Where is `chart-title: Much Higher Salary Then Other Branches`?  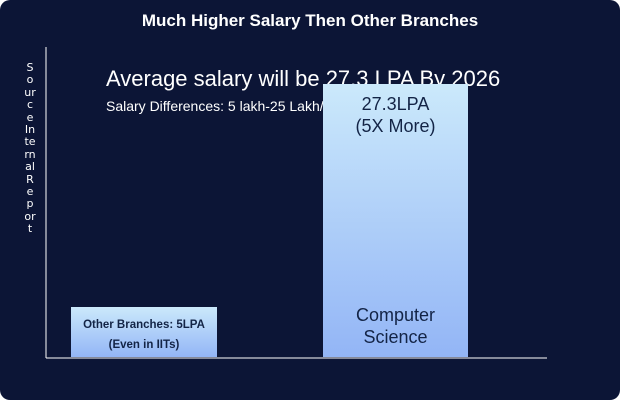 chart-title: Much Higher Salary Then Other Branches is located at coordinates (310, 20).